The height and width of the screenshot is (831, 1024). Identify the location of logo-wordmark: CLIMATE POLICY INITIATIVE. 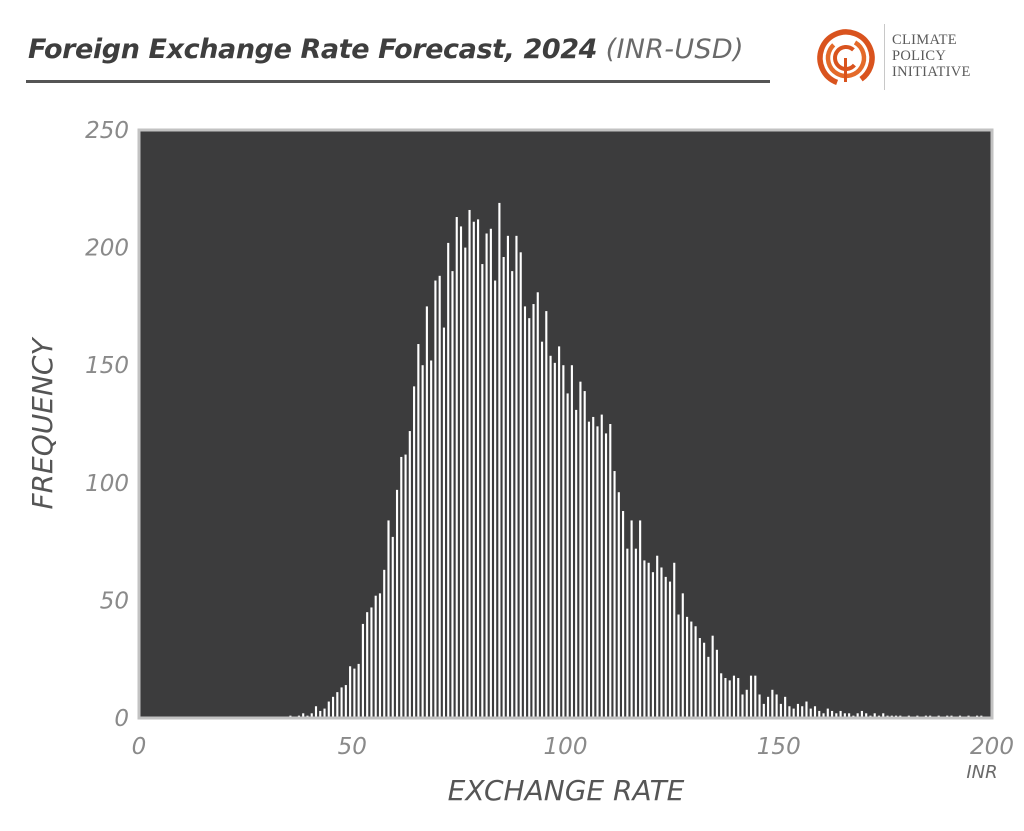
(931, 56).